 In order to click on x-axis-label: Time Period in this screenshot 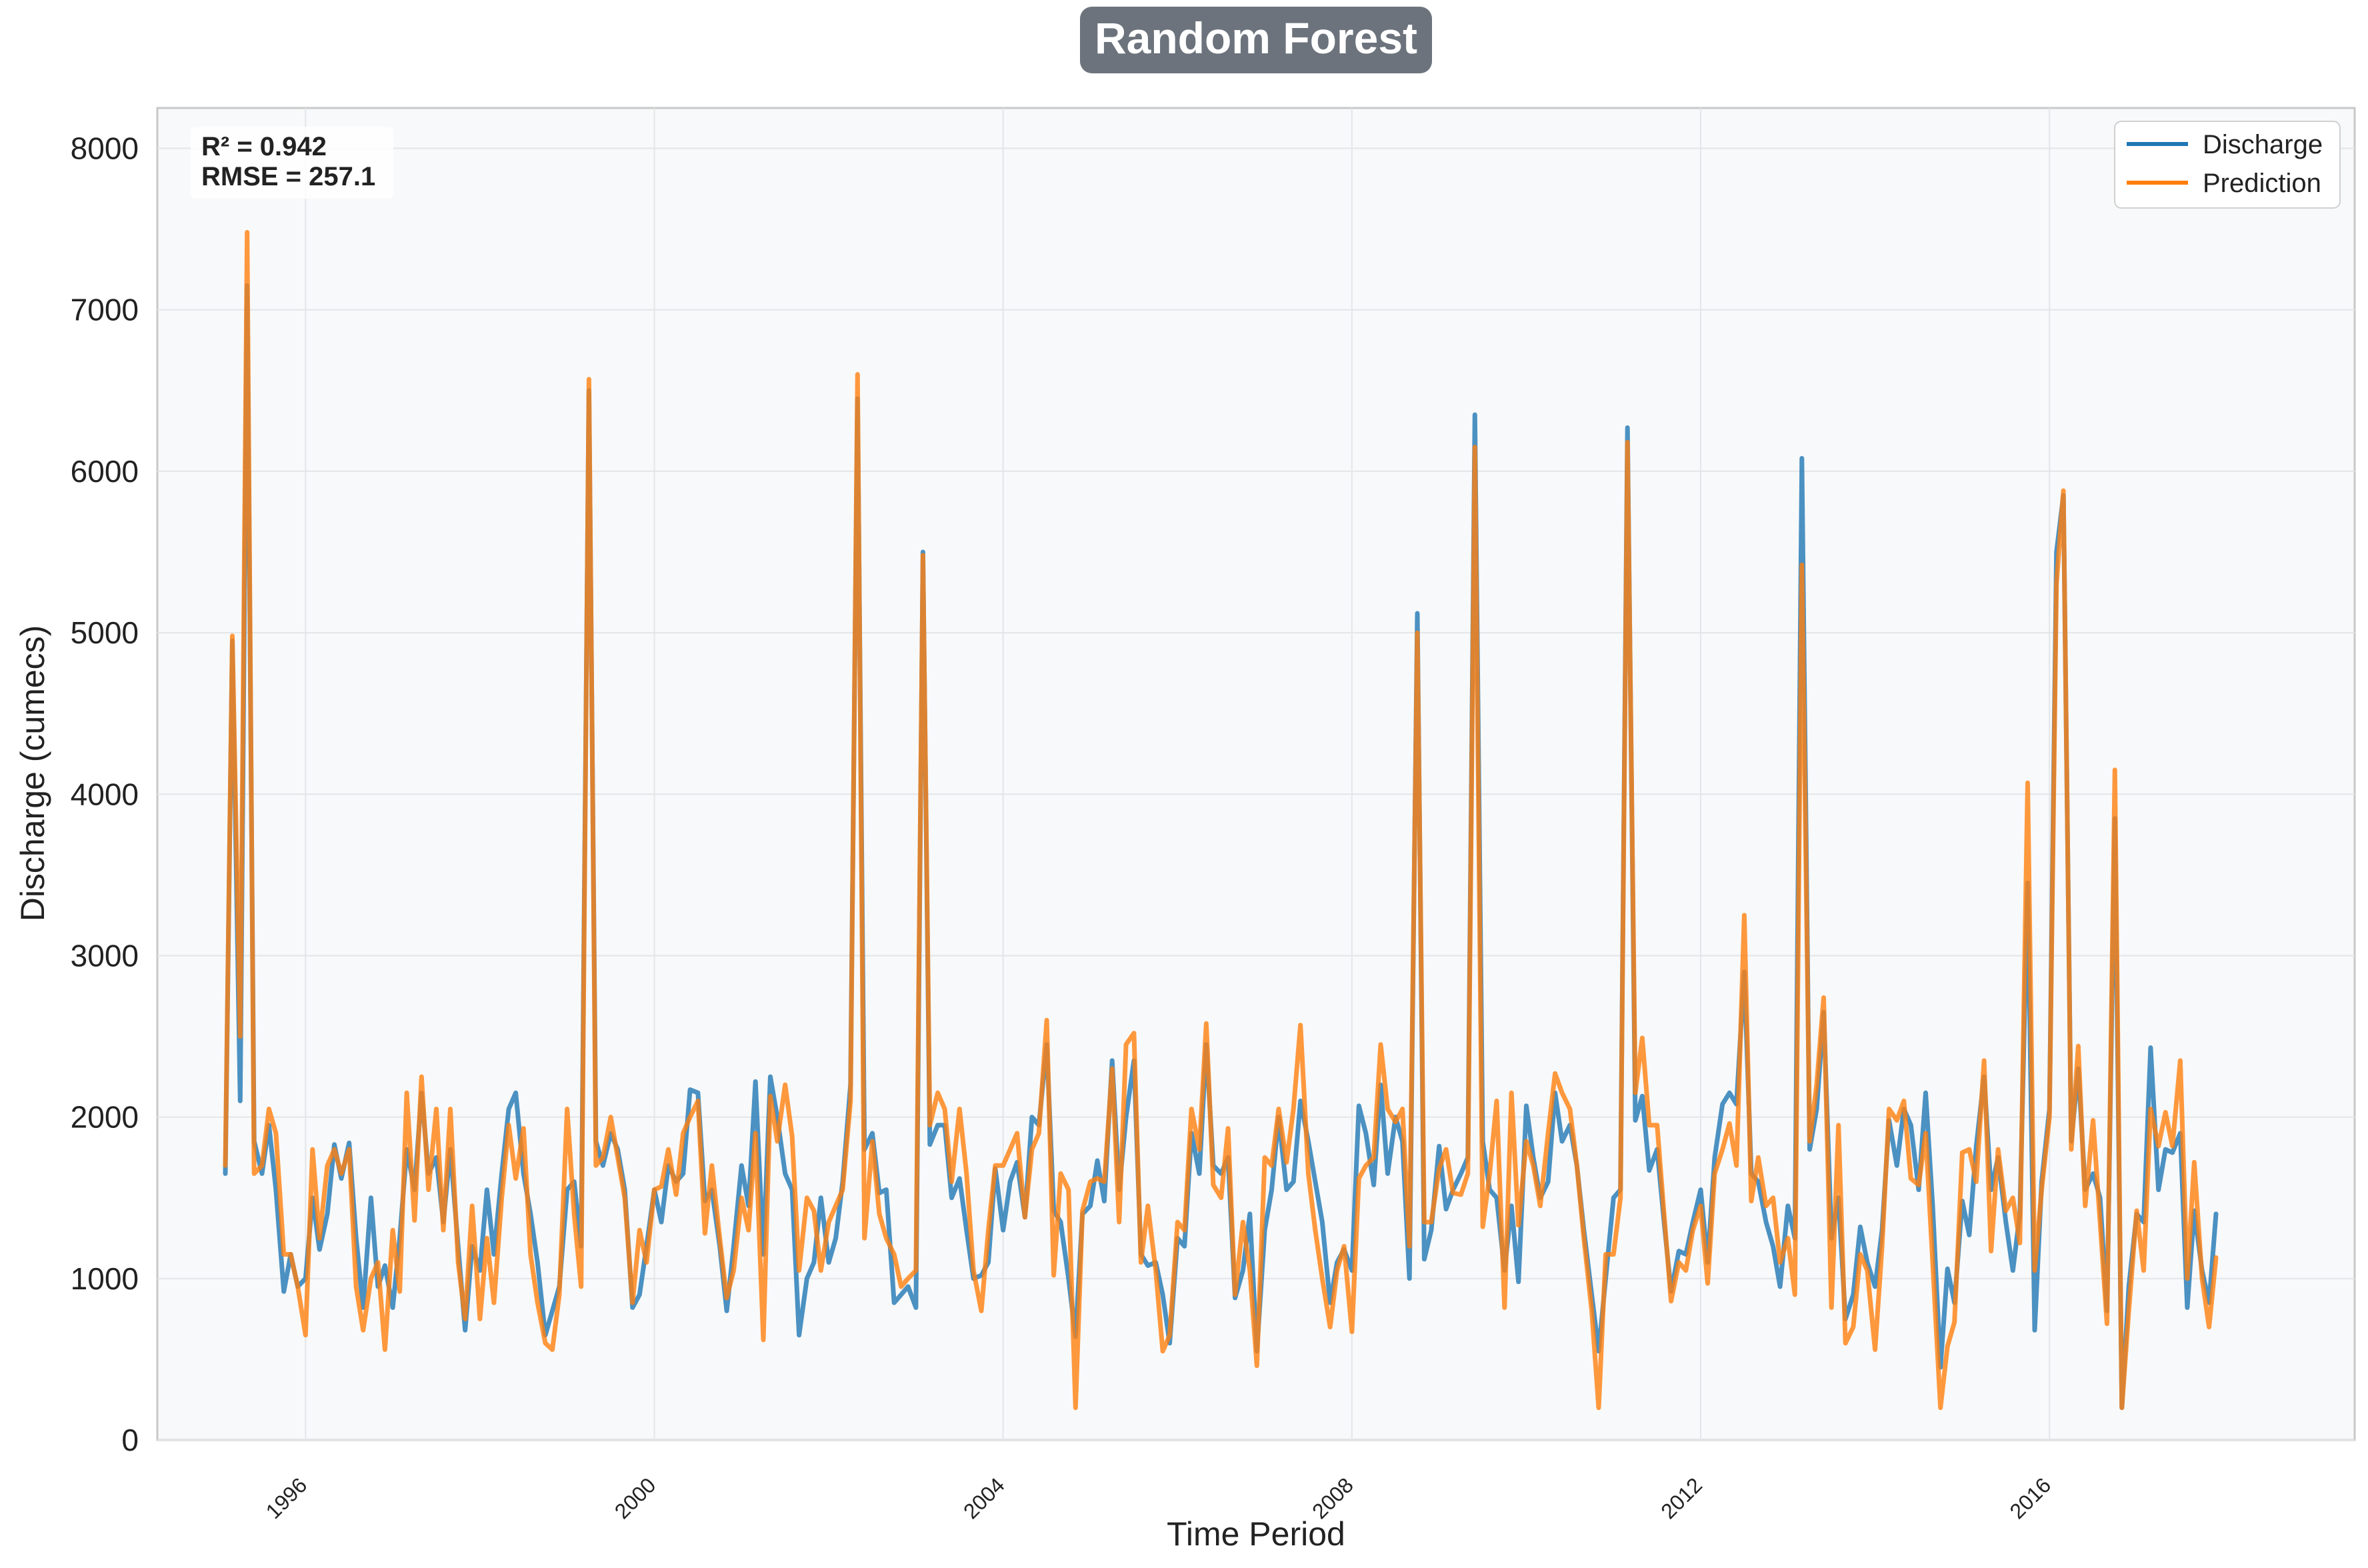, I will do `click(1256, 1534)`.